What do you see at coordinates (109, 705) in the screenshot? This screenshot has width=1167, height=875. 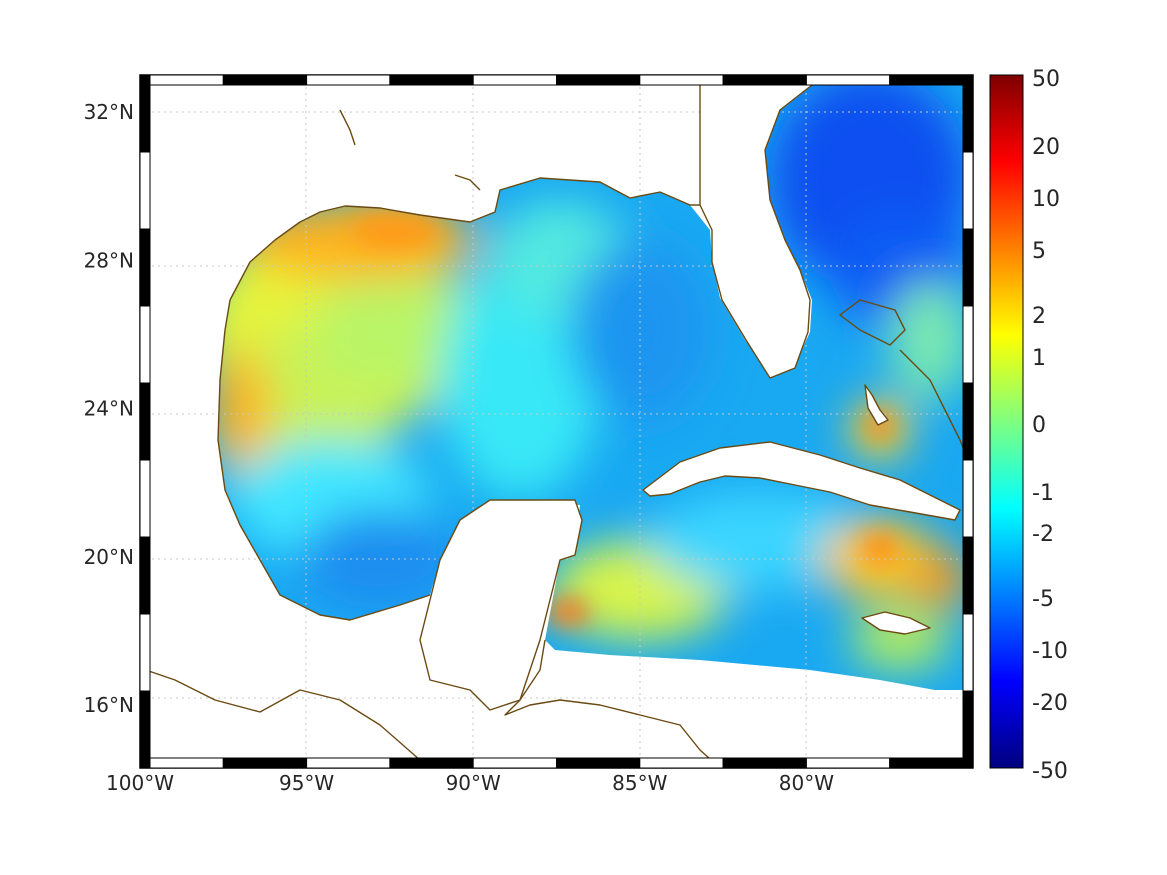 I see `lat-tick-label: 16°N` at bounding box center [109, 705].